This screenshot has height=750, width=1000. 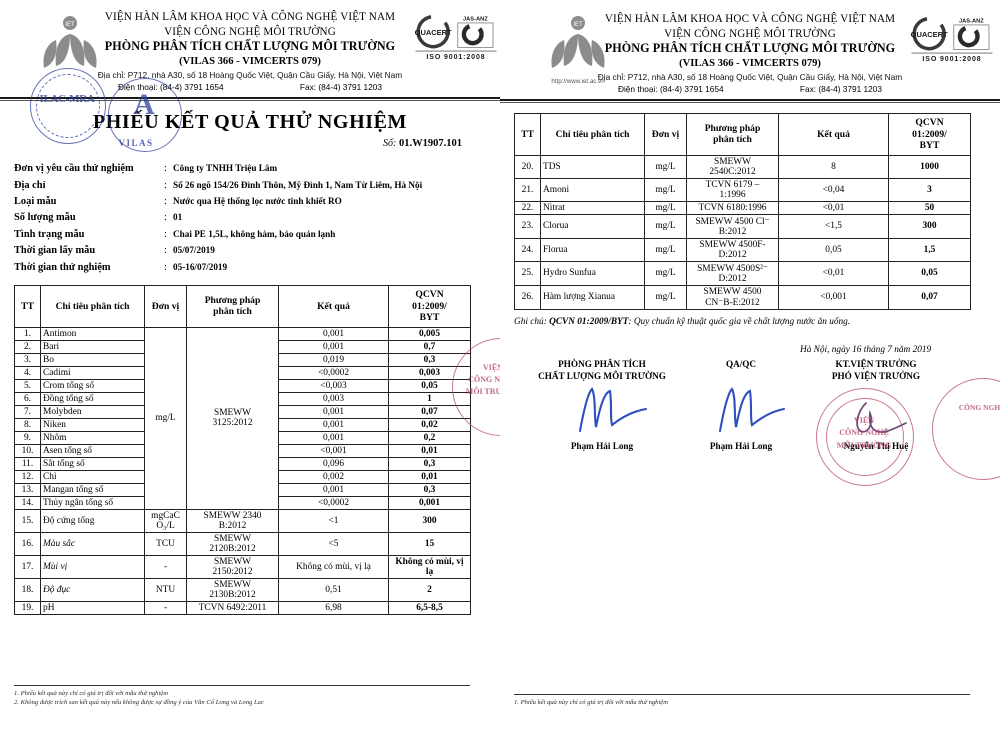 What do you see at coordinates (665, 207) in the screenshot?
I see `cell-unit: mg/L` at bounding box center [665, 207].